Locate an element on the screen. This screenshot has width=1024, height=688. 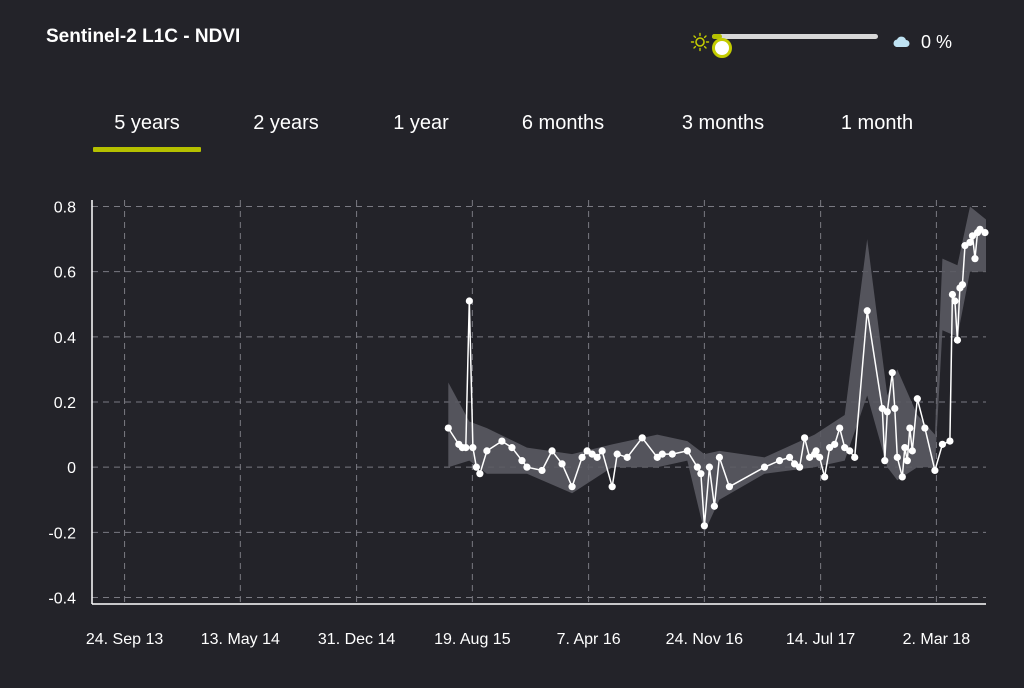
y-axis-ticks: -0.4 -0.2 0 0.2 0.4 0.6 0.8 is located at coordinates (62, 404).